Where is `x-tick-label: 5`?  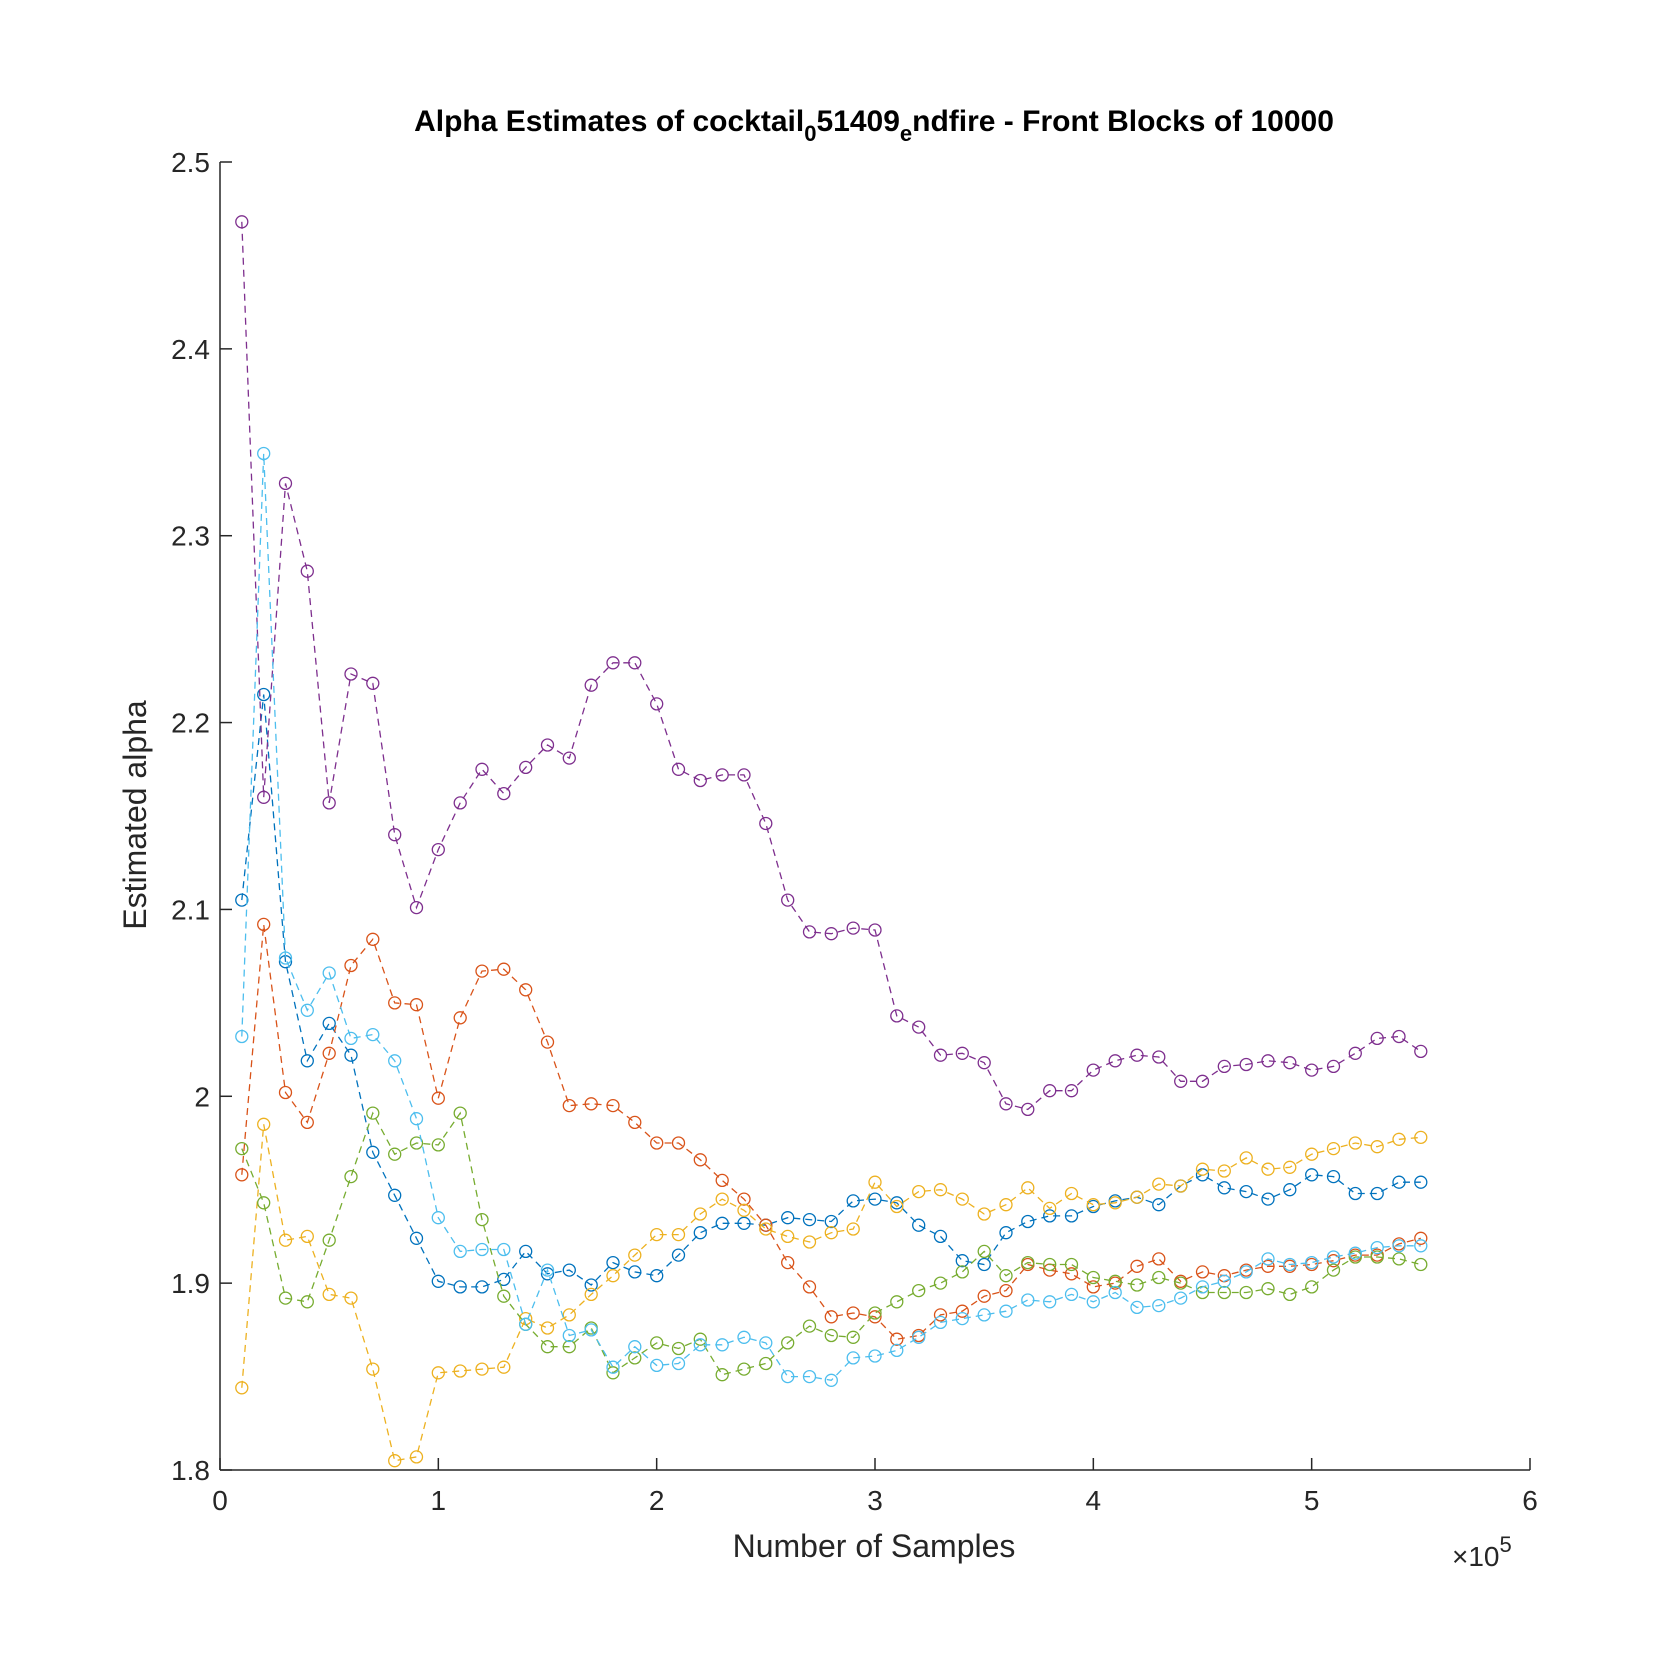 x-tick-label: 5 is located at coordinates (1312, 1500).